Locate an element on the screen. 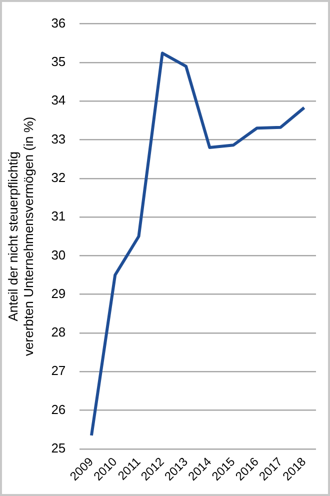 Image resolution: width=330 pixels, height=496 pixels. y-axis-title: Anteil der nicht steuerpflichtig vererbten Unternehmensvermögen (in %) is located at coordinates (20, 236).